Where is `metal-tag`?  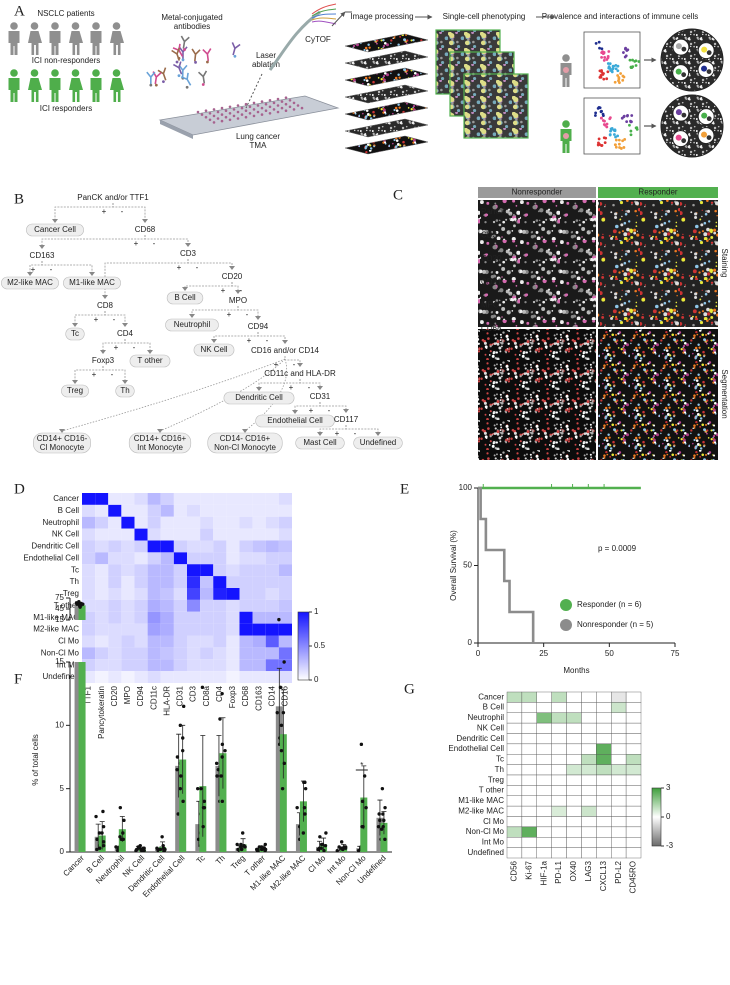
metal-tag is located at coordinates (184, 49).